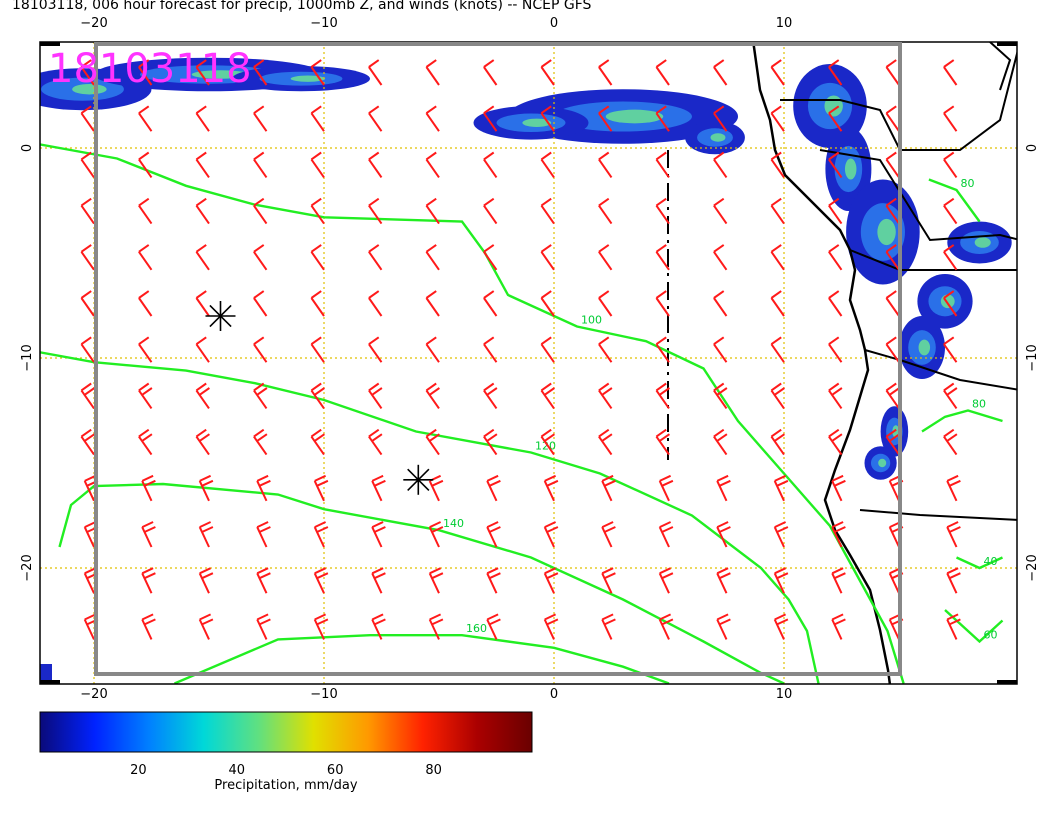  Describe the element at coordinates (27, 567) in the screenshot. I see `lat-tick-left: −20` at that location.